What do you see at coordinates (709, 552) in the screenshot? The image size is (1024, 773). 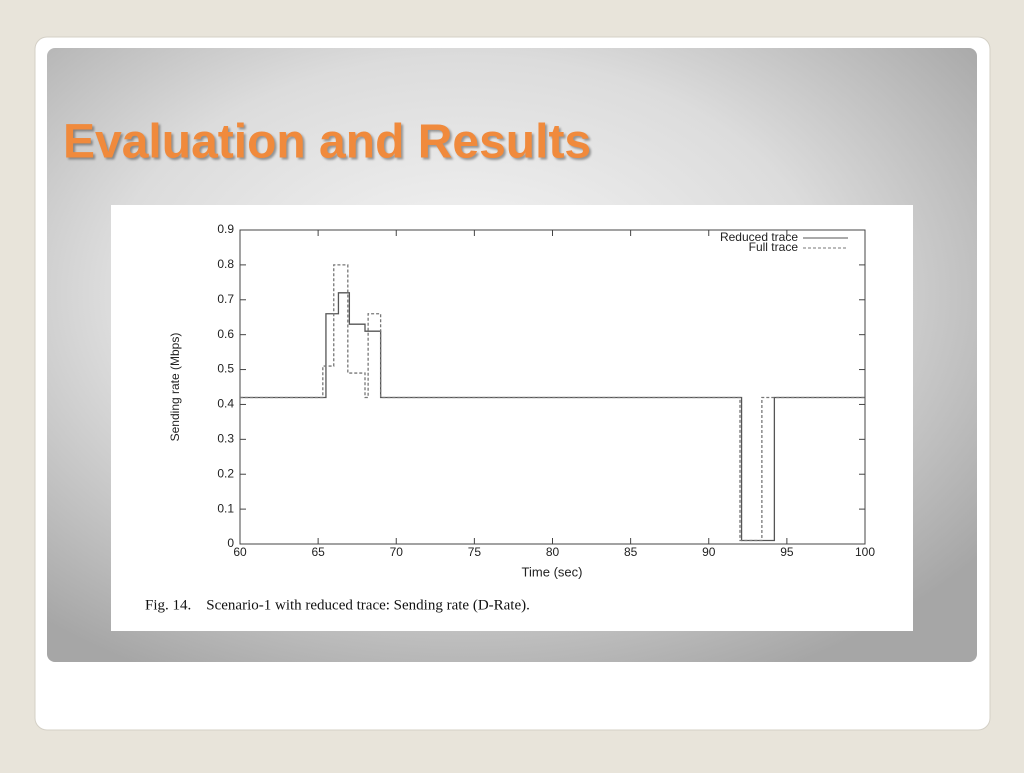 I see `x-tick-label: 90` at bounding box center [709, 552].